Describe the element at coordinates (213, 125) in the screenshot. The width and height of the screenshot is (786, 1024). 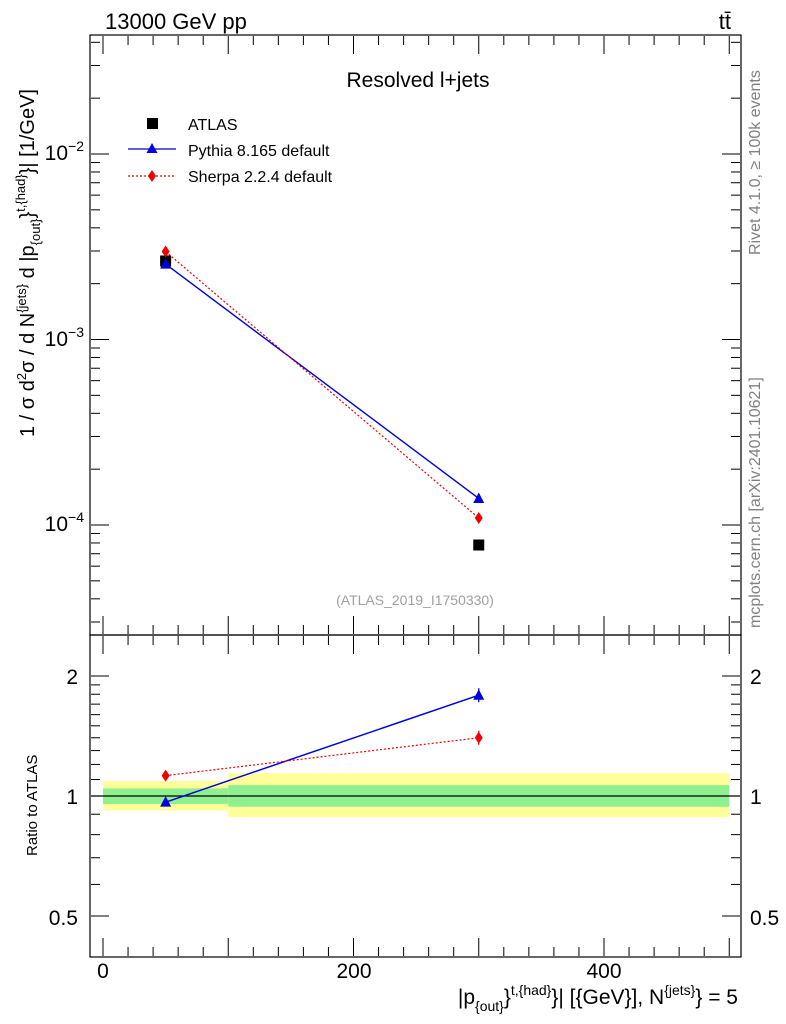
I see `legend-atlas-label: ATLAS` at that location.